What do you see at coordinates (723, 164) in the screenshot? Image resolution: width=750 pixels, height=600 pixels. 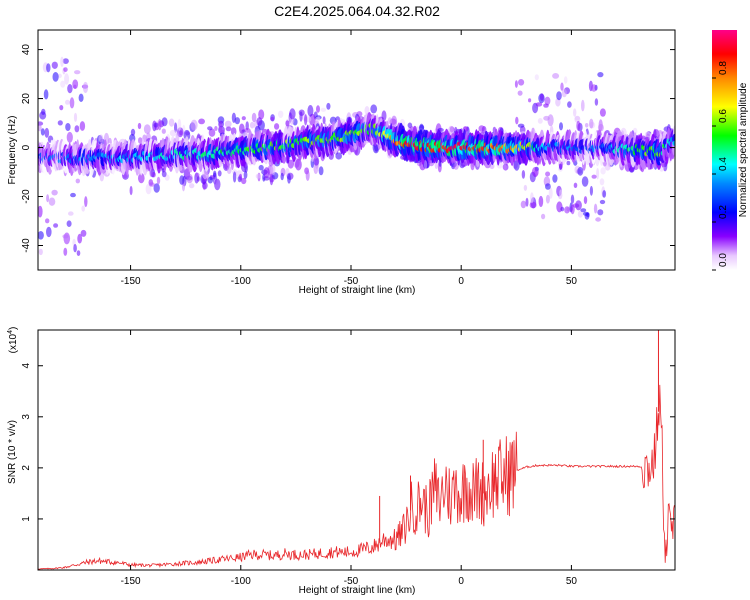 I see `colorbar-tick-label: 0.4` at bounding box center [723, 164].